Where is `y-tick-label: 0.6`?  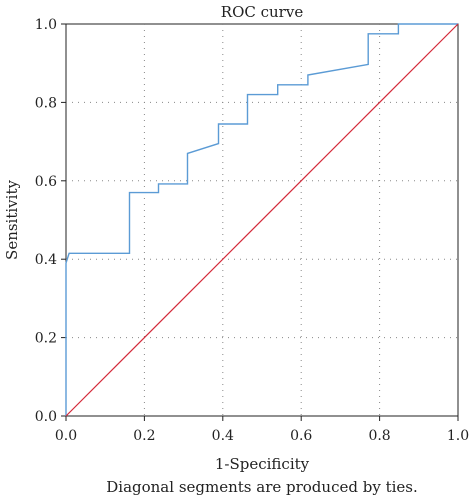
y-tick-label: 0.6 is located at coordinates (46, 182).